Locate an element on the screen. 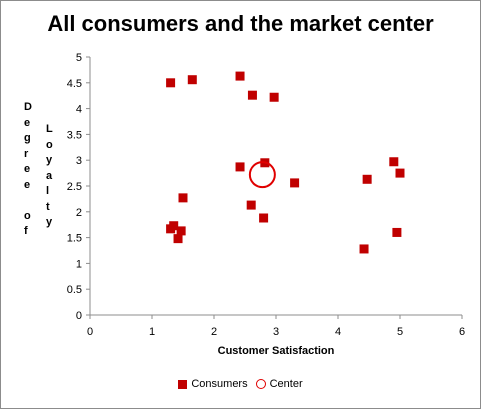  x-axis-label: Customer Satisfaction is located at coordinates (276, 351).